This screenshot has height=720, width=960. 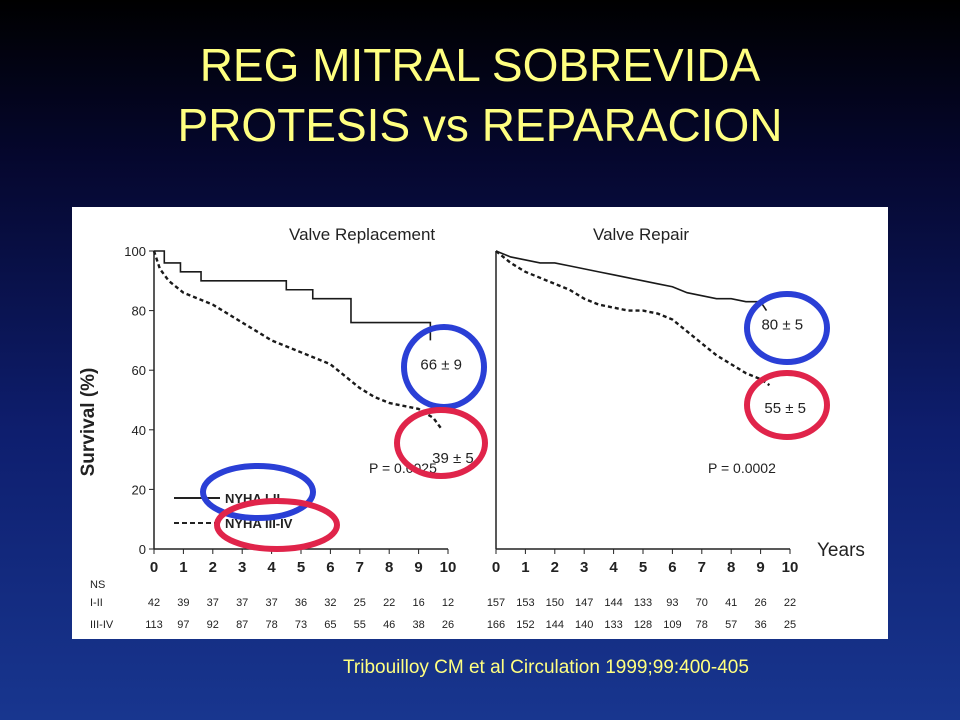 I want to click on highlight-ellipse-blue-legend, so click(x=258, y=492).